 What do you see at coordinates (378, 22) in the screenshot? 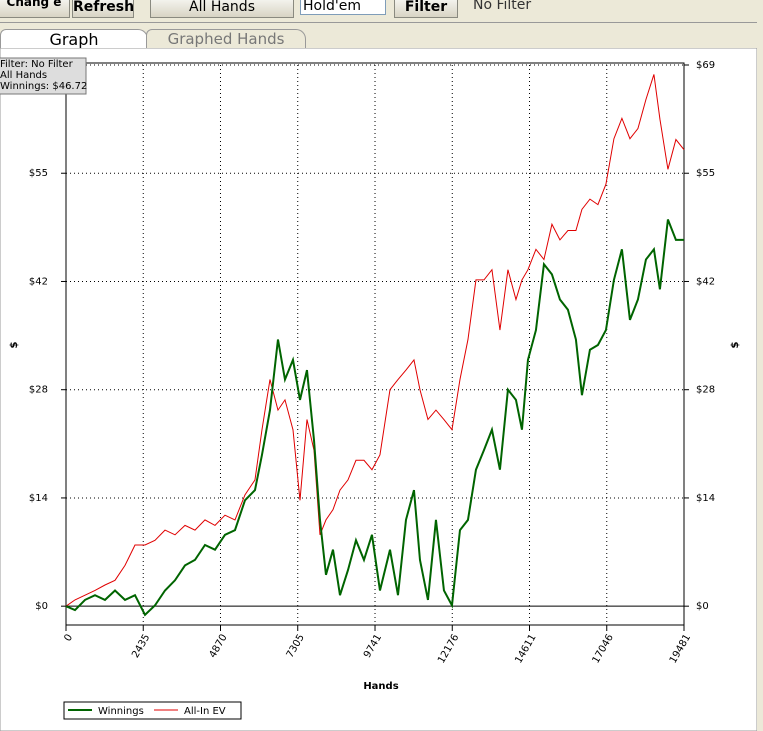
I see `toolbar-divider` at bounding box center [378, 22].